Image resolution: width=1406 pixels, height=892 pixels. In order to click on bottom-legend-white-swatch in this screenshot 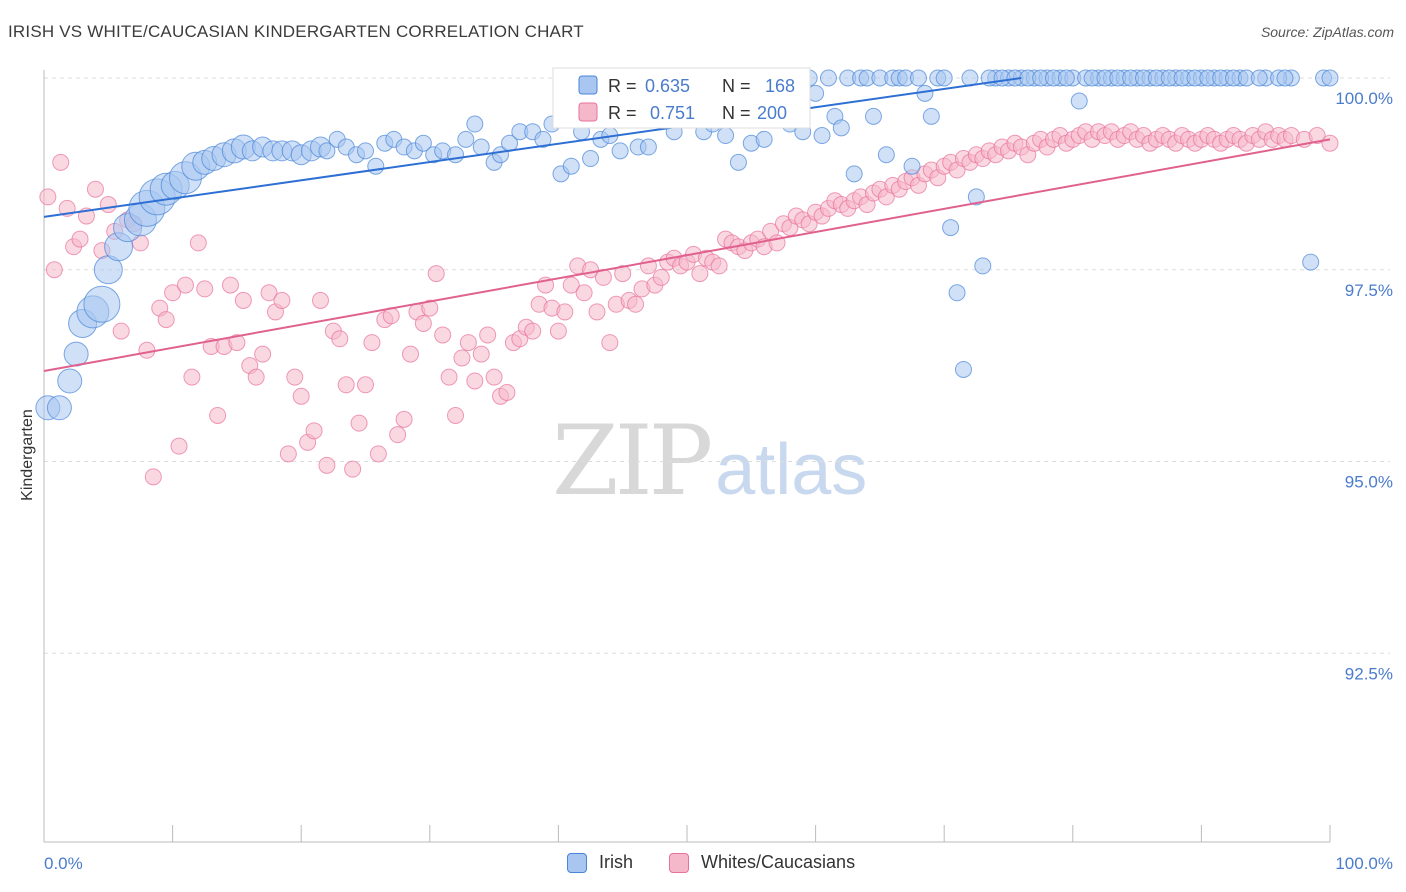, I will do `click(679, 862)`.